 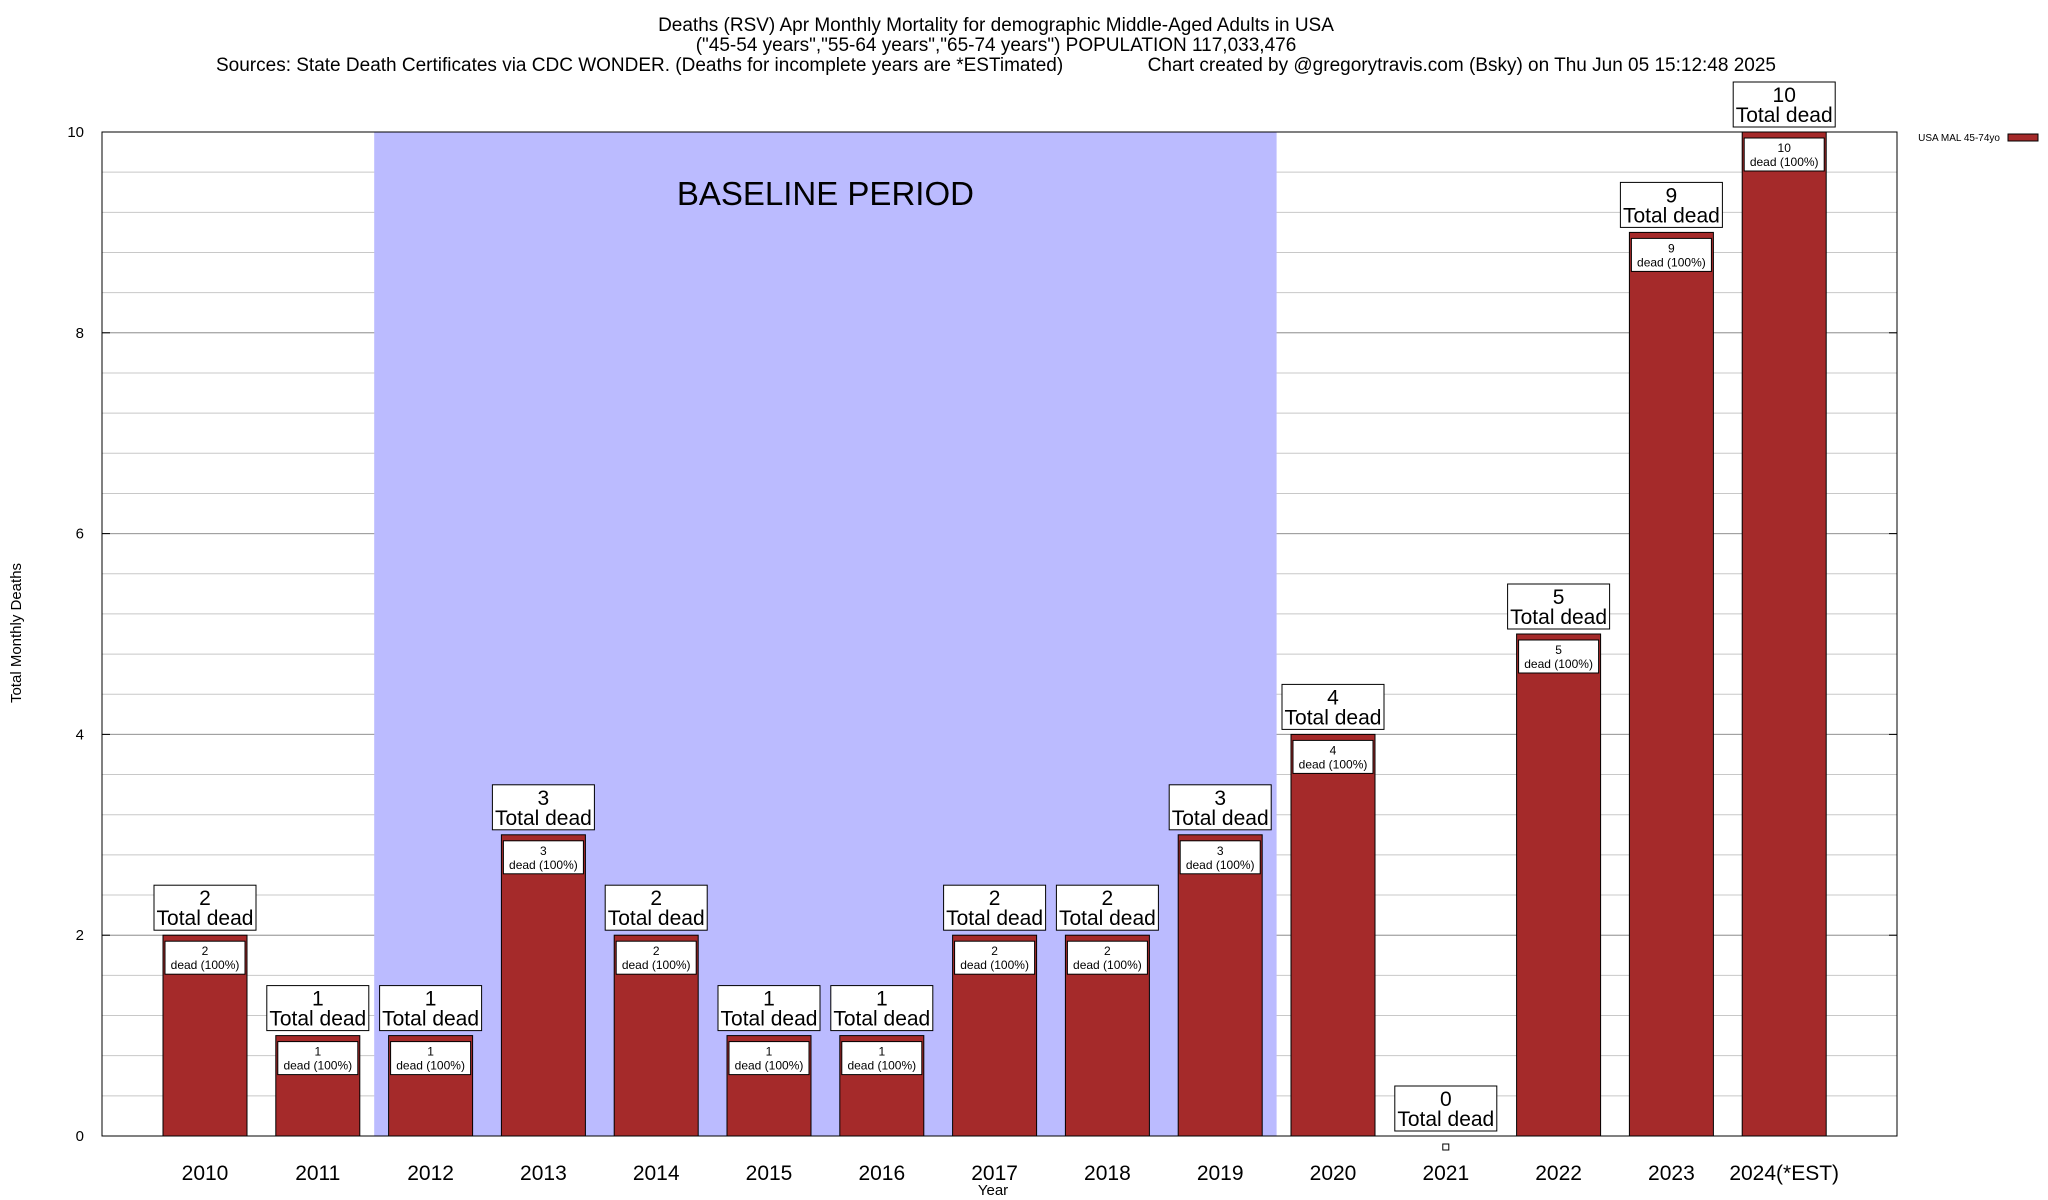 What do you see at coordinates (75, 132) in the screenshot?
I see `y-tick-label: 10` at bounding box center [75, 132].